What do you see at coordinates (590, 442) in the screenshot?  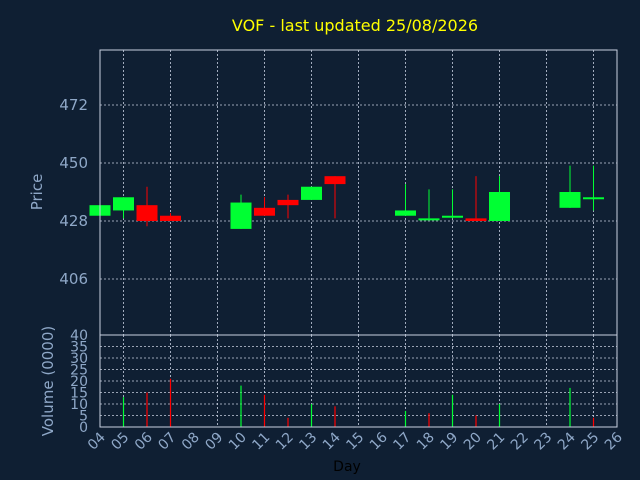 I see `day-tick-25: 25` at bounding box center [590, 442].